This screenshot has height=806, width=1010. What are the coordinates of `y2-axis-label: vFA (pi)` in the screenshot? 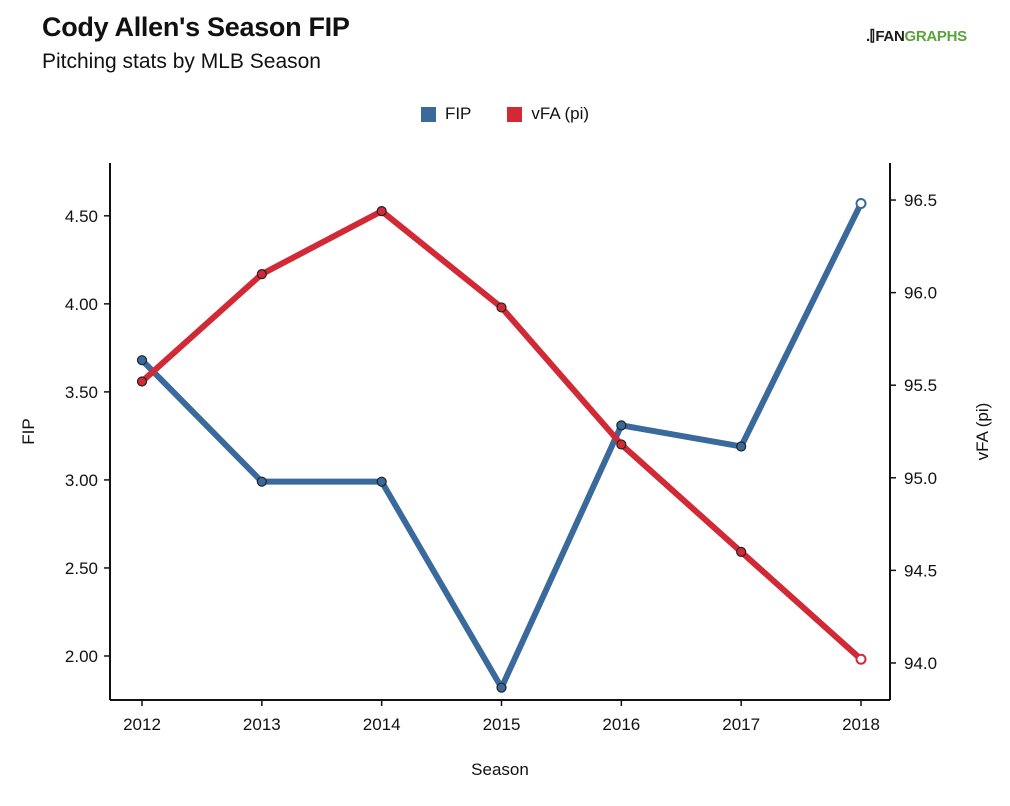 It's located at (982, 432).